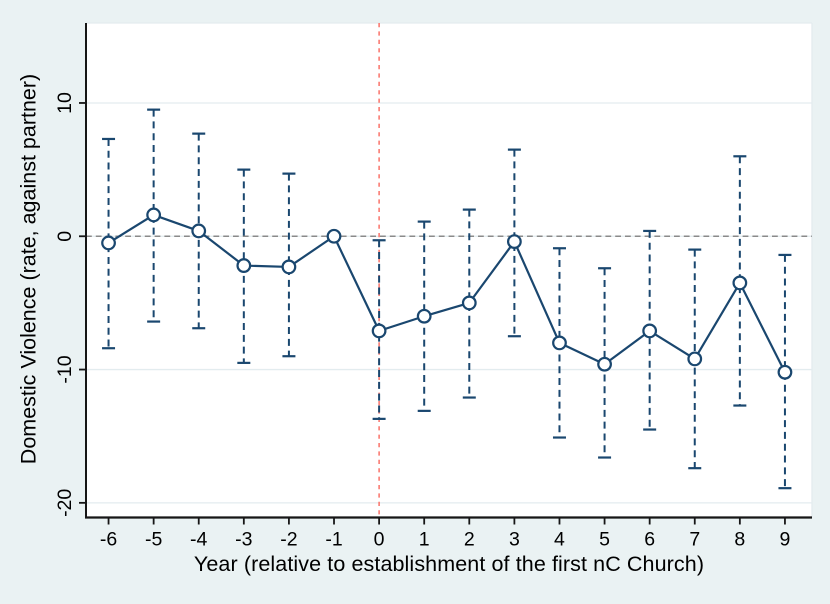 This screenshot has height=604, width=830. What do you see at coordinates (198, 540) in the screenshot?
I see `svg-text: -4` at bounding box center [198, 540].